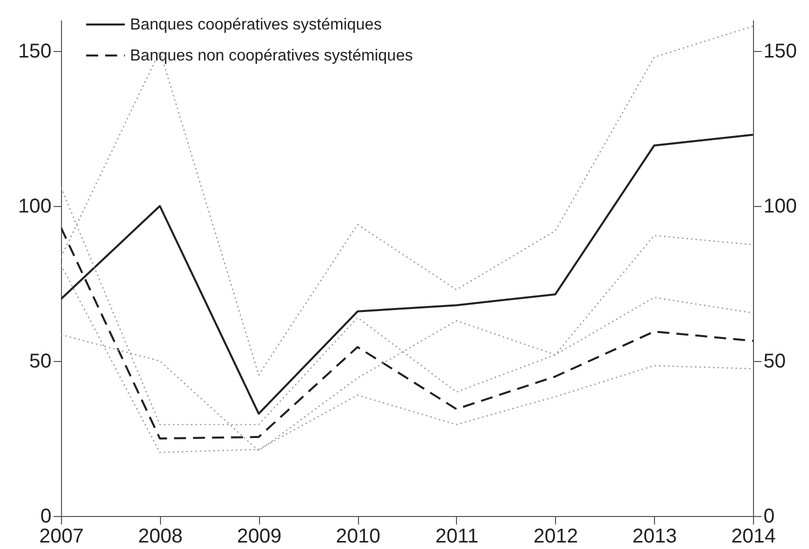 The image size is (809, 549). What do you see at coordinates (40, 361) in the screenshot?
I see `y-tick-label: 50` at bounding box center [40, 361].